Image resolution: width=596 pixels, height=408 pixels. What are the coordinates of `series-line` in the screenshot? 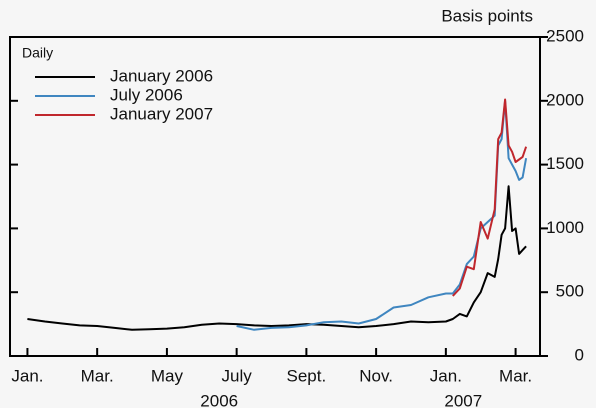 It's located at (490, 197).